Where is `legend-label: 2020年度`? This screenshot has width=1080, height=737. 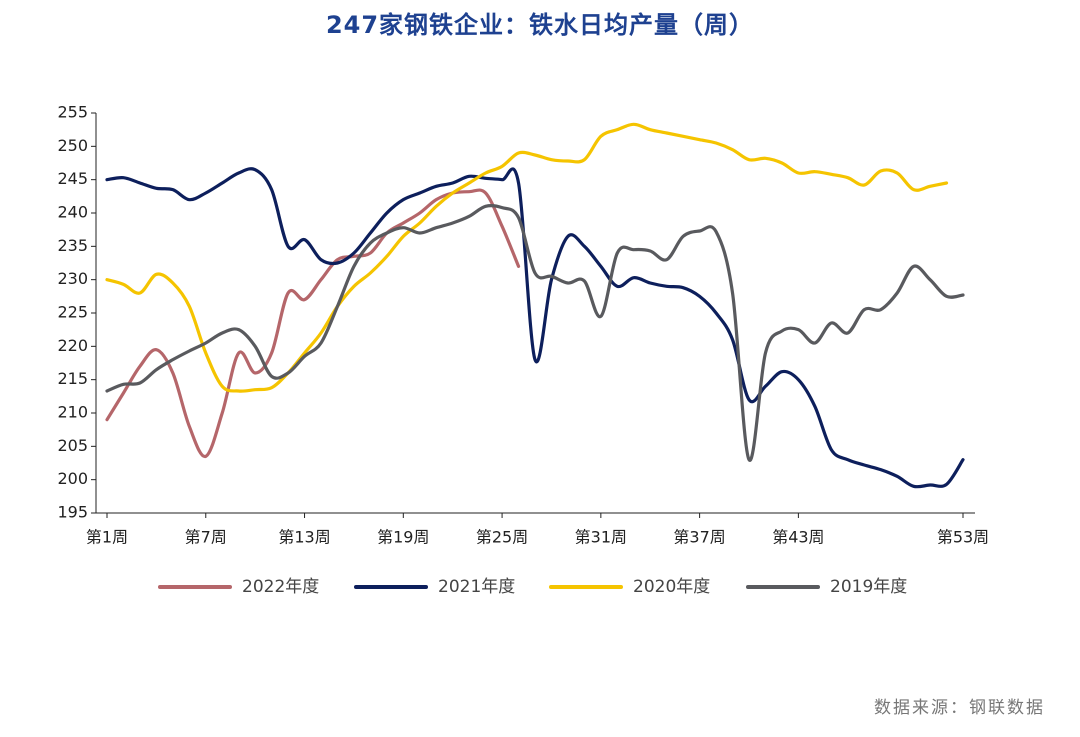
legend-label: 2020年度 is located at coordinates (671, 587).